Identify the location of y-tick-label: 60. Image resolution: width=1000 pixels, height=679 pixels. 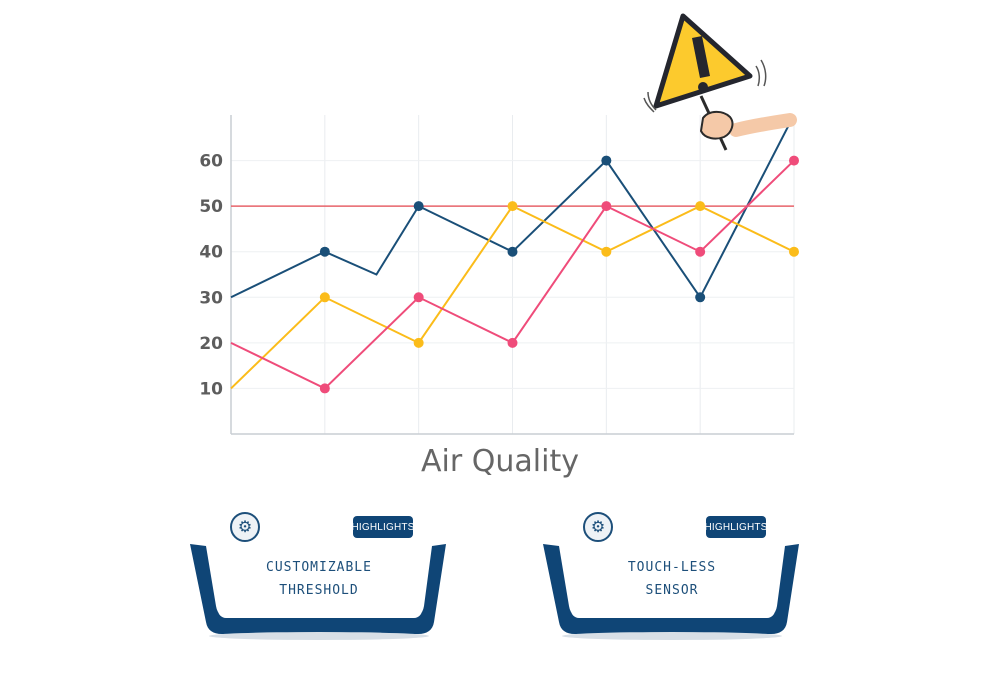
(211, 162).